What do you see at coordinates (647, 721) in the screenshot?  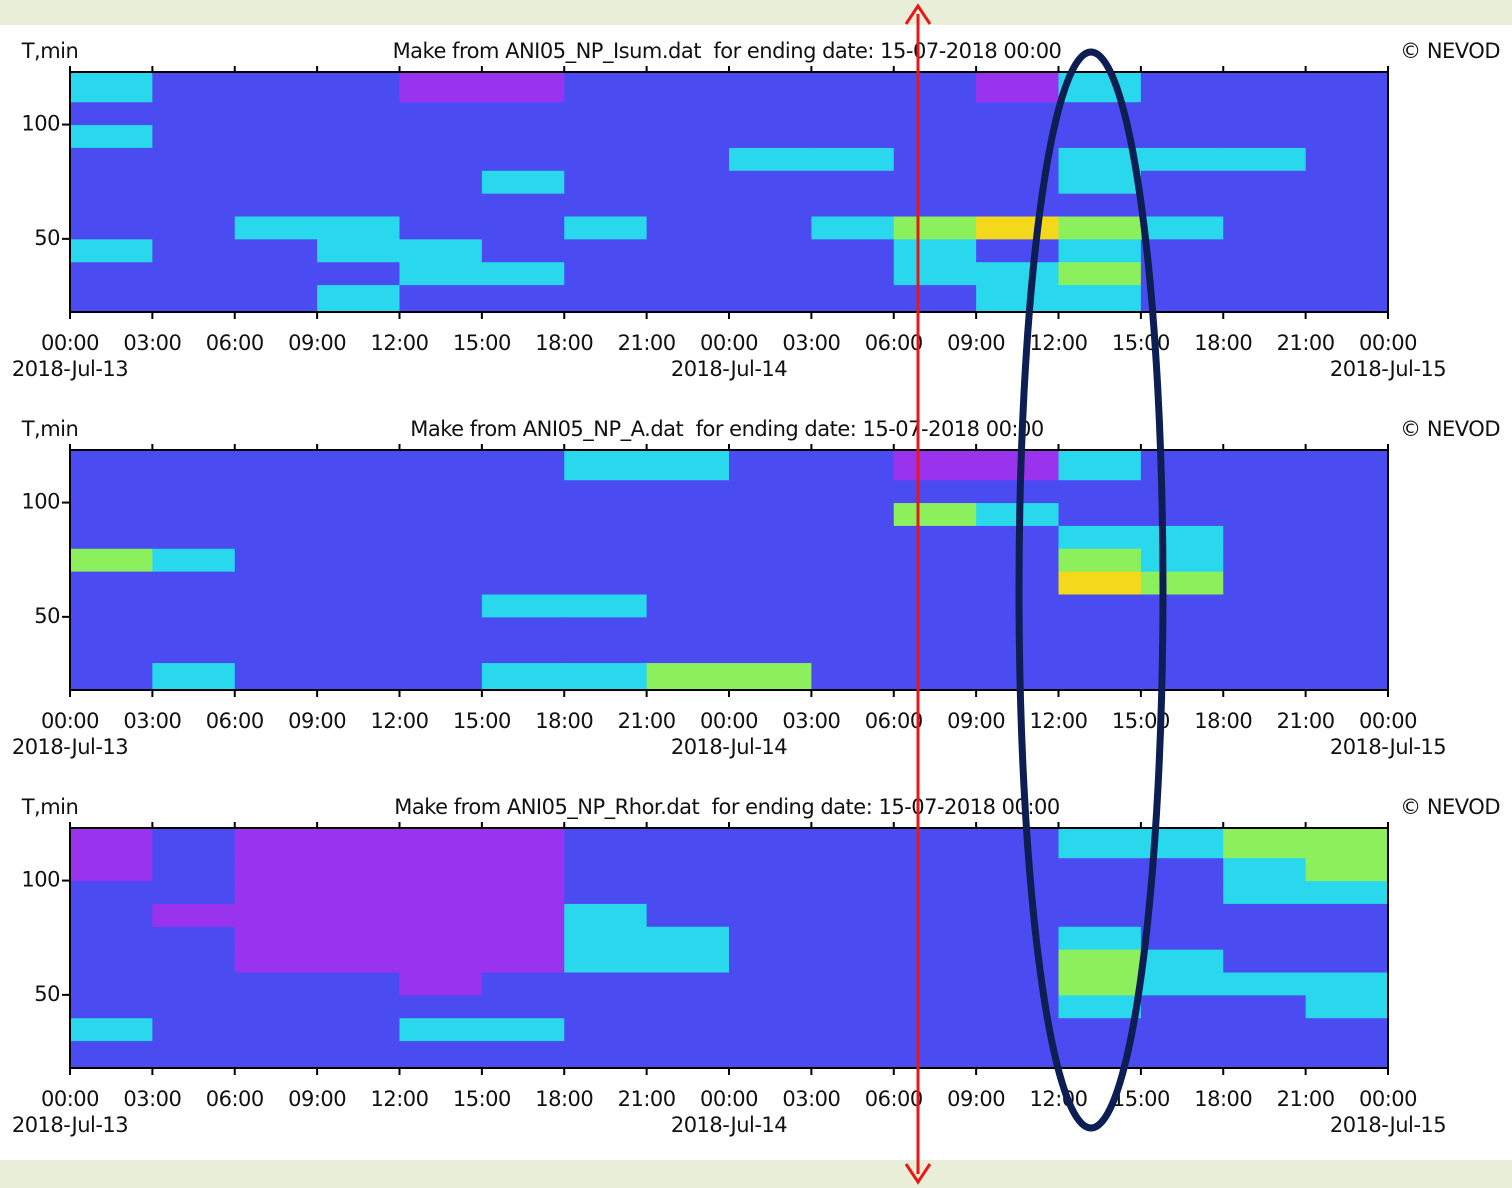 I see `x-tick-label: 21:00` at bounding box center [647, 721].